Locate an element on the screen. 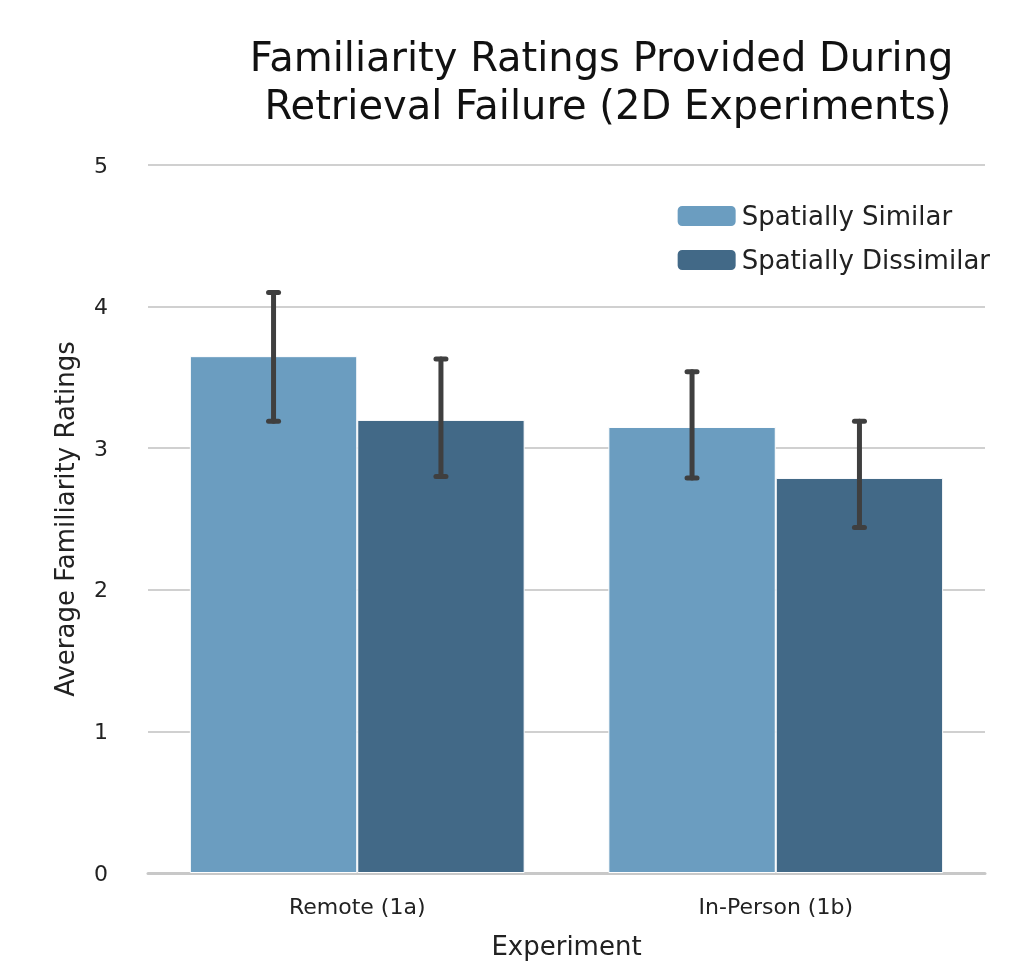 The width and height of the screenshot is (1023, 973). y-tick-label: 4 is located at coordinates (101, 307).